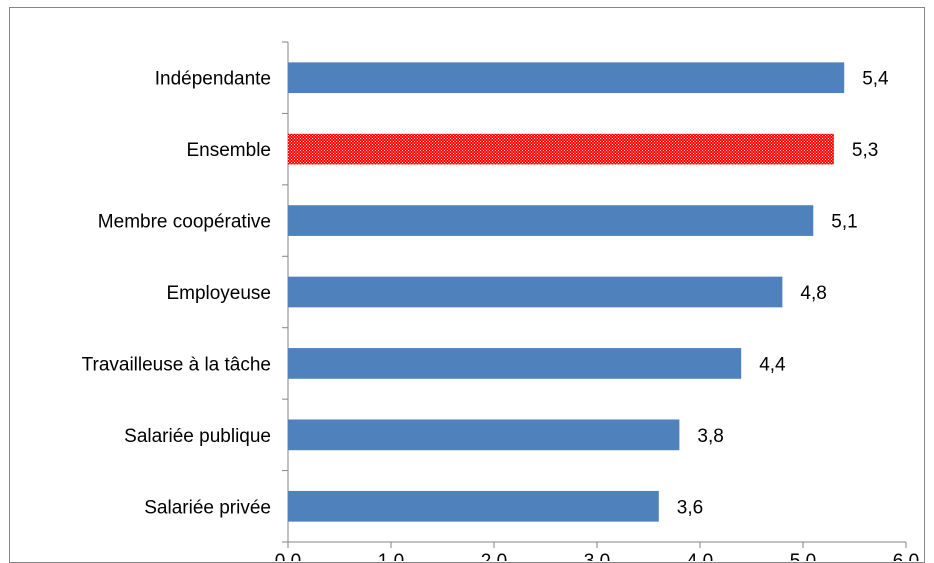 The image size is (934, 563). Describe the element at coordinates (197, 436) in the screenshot. I see `category-label: Salariée publique` at that location.